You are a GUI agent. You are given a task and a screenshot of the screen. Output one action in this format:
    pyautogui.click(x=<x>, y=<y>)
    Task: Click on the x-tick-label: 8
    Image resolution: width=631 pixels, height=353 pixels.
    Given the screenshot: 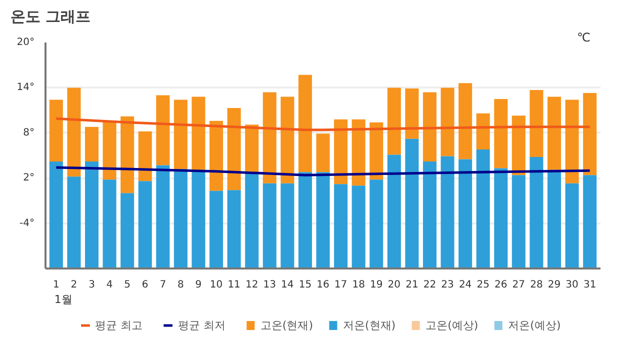 What is the action you would take?
    pyautogui.click(x=181, y=285)
    